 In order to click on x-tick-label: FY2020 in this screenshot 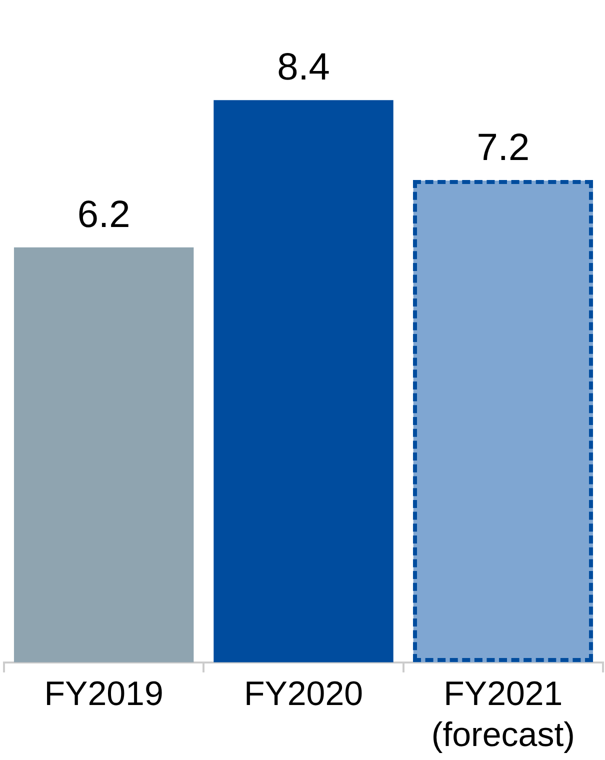, I will do `click(304, 694)`.